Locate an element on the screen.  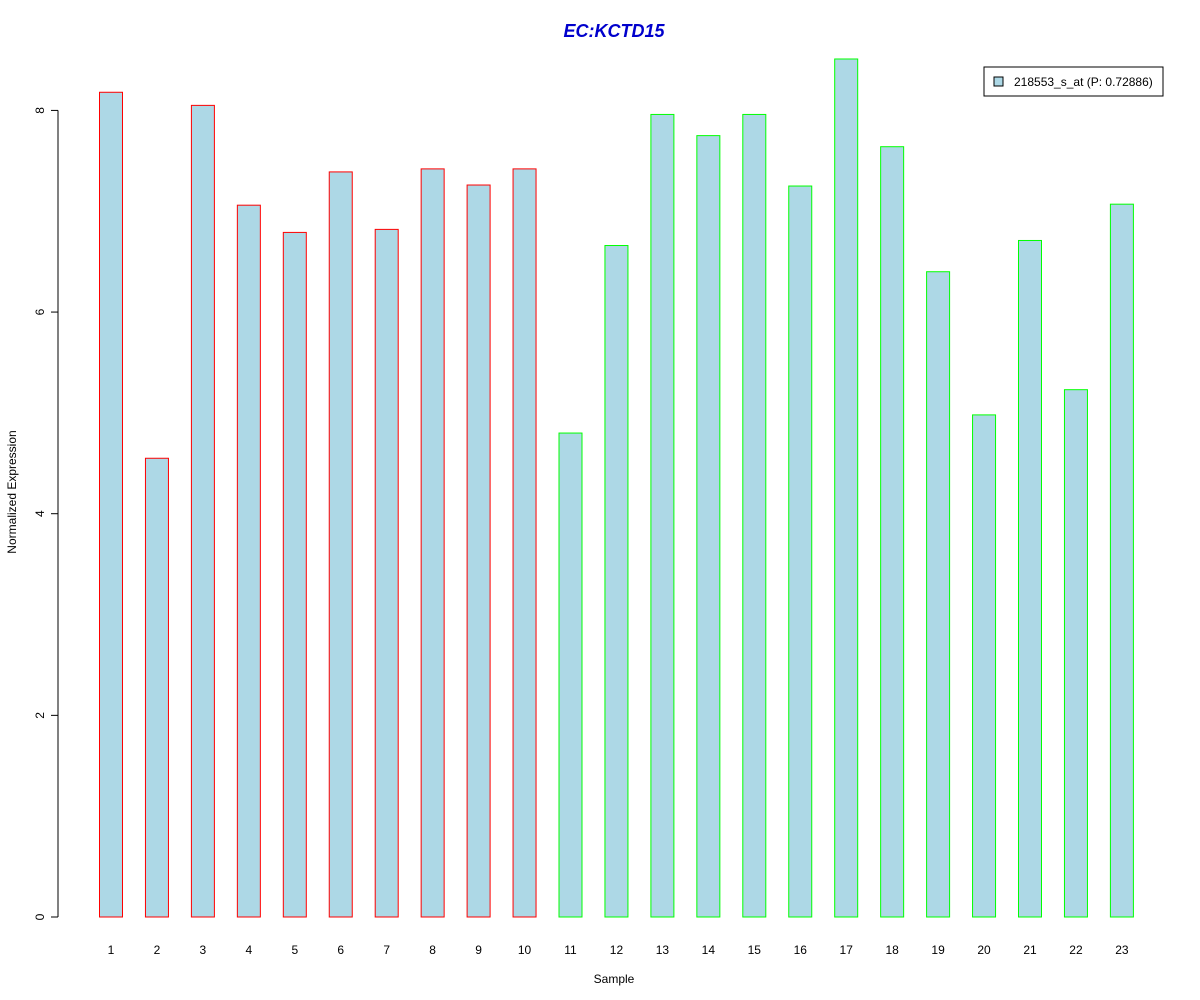
x-tick-labels: 1 2 3 4 5 6 7 8 9 10 11 12 13 14 15 16 17 18 19 20 21 22 23 is located at coordinates (618, 950).